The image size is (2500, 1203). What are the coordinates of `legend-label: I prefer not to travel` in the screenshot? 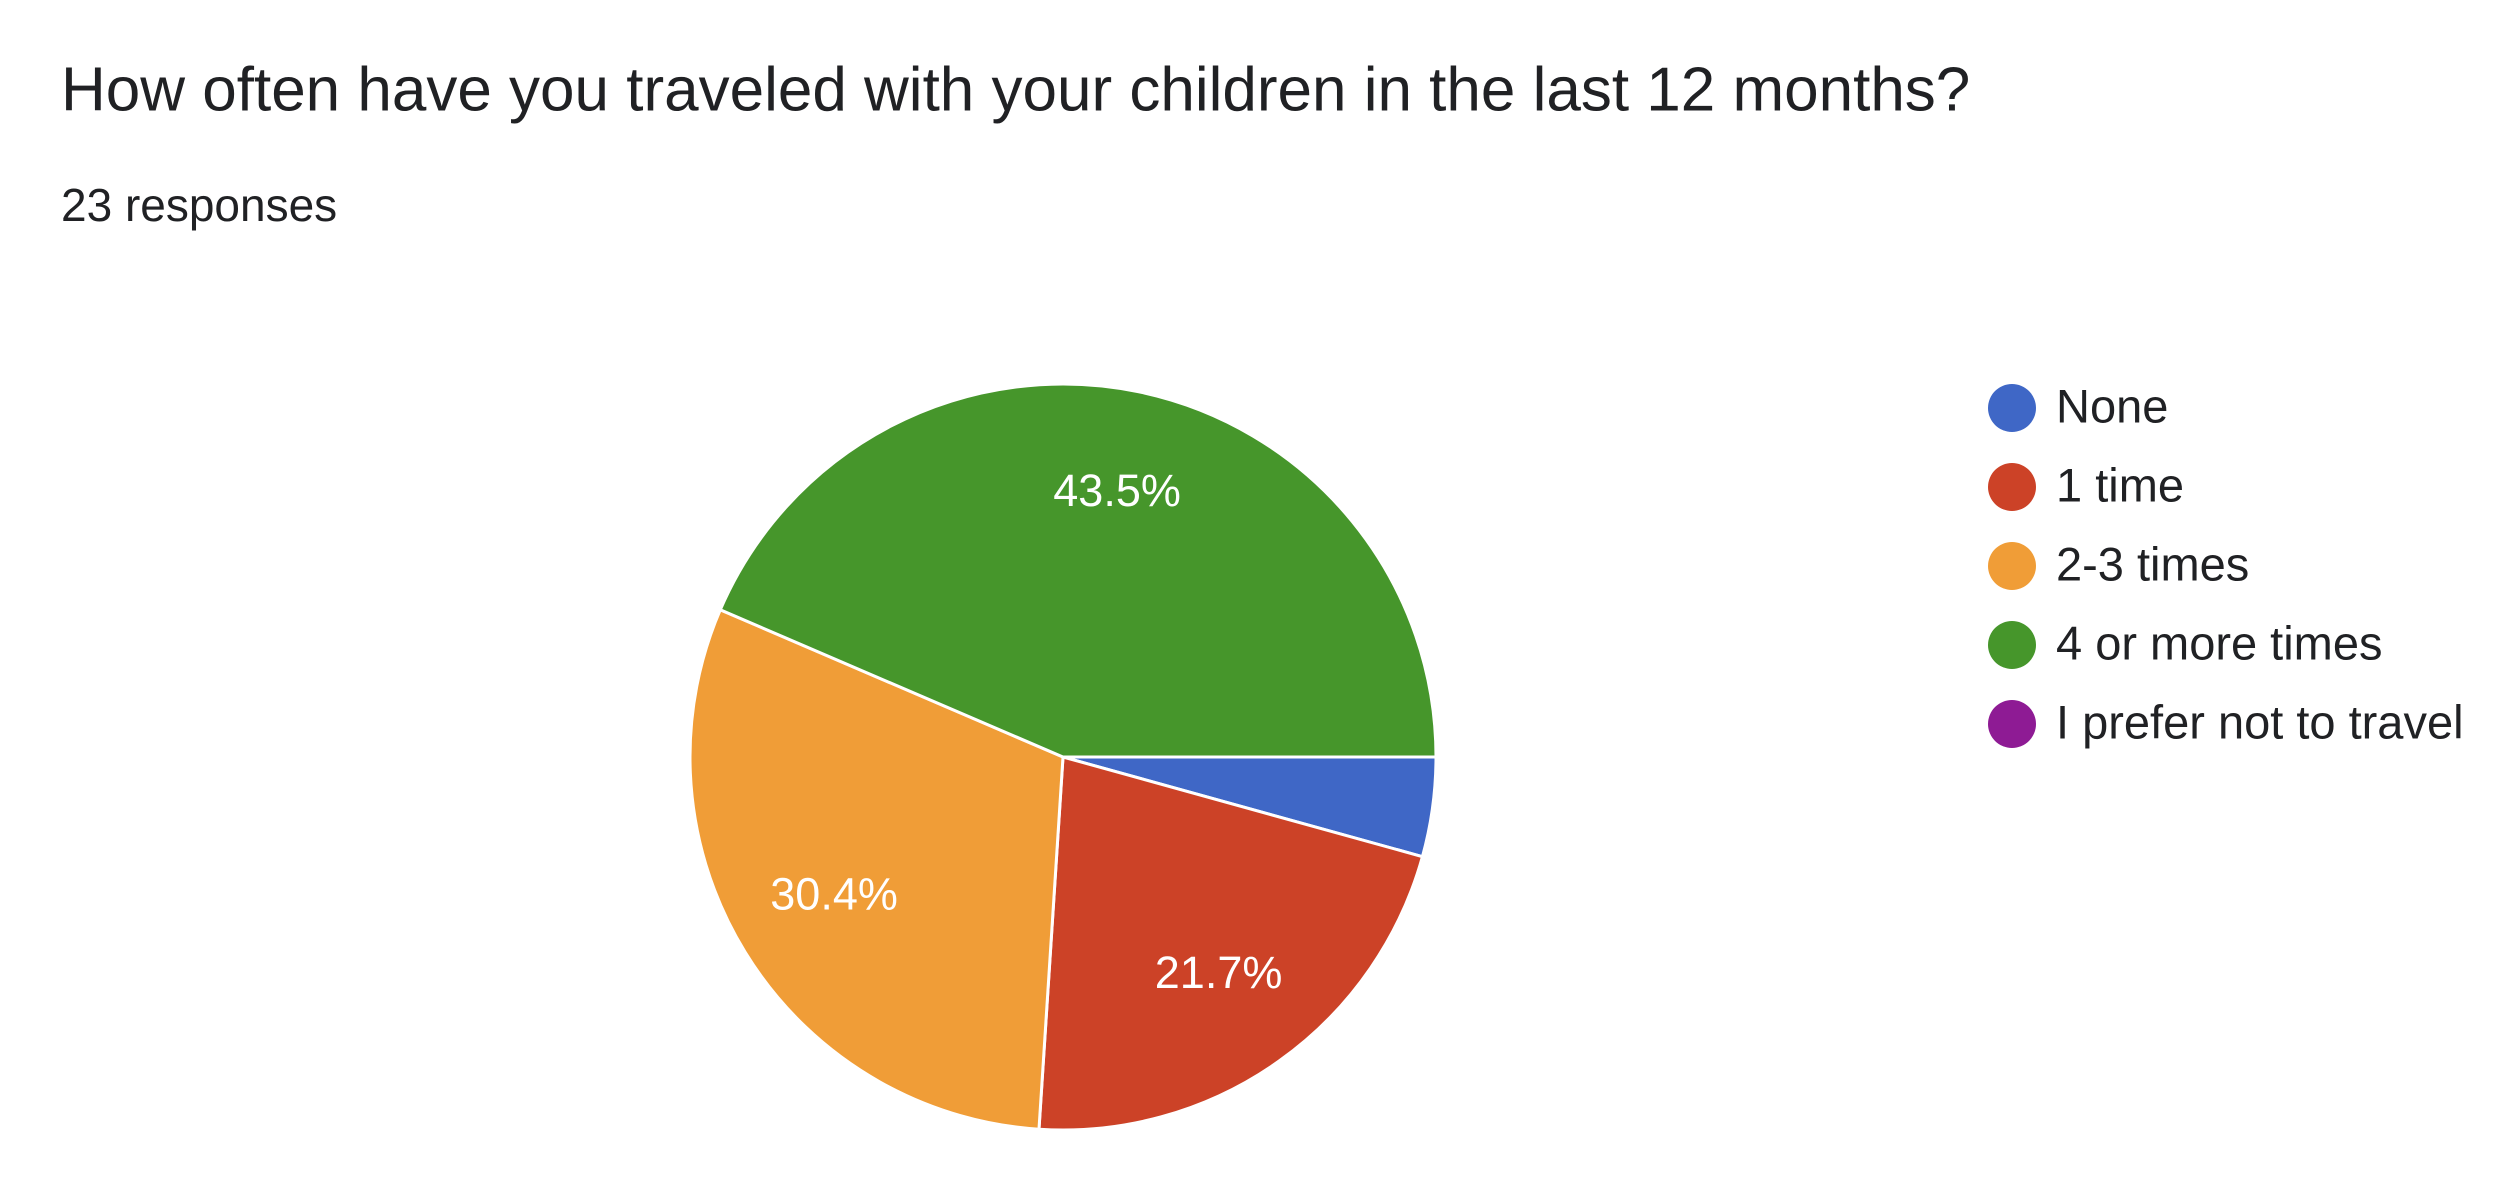 It's located at (2260, 721).